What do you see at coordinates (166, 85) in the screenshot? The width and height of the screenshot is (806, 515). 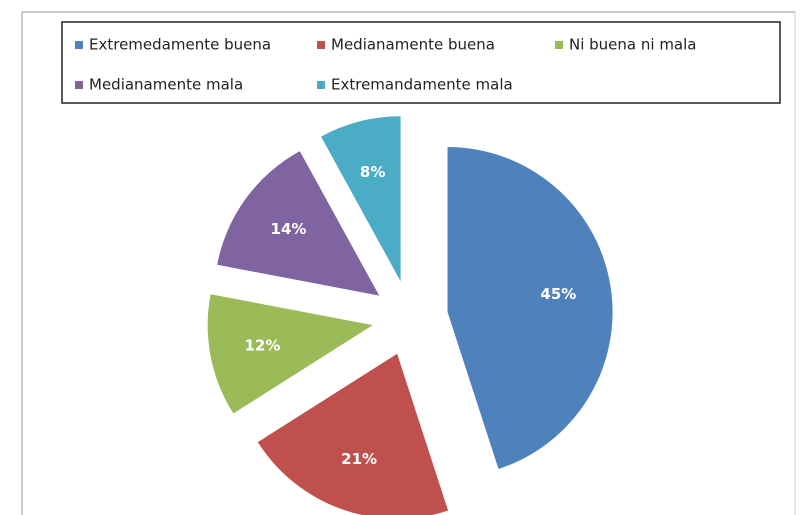 I see `legend-label: Medianamente mala` at bounding box center [166, 85].